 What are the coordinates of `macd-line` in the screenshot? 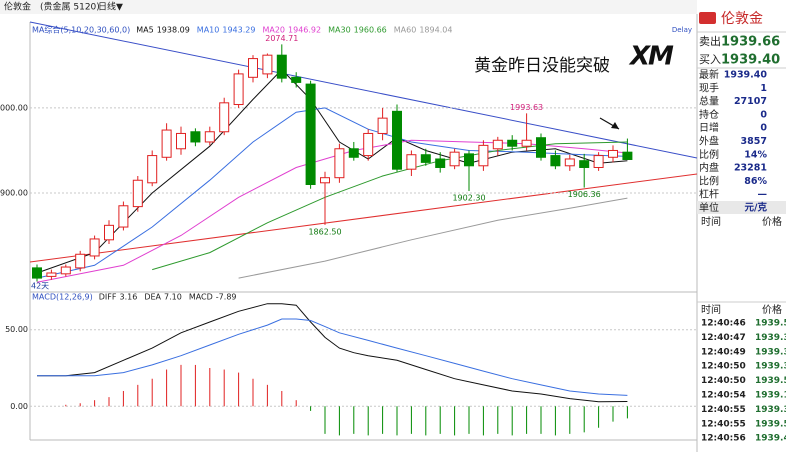 It's located at (332, 357).